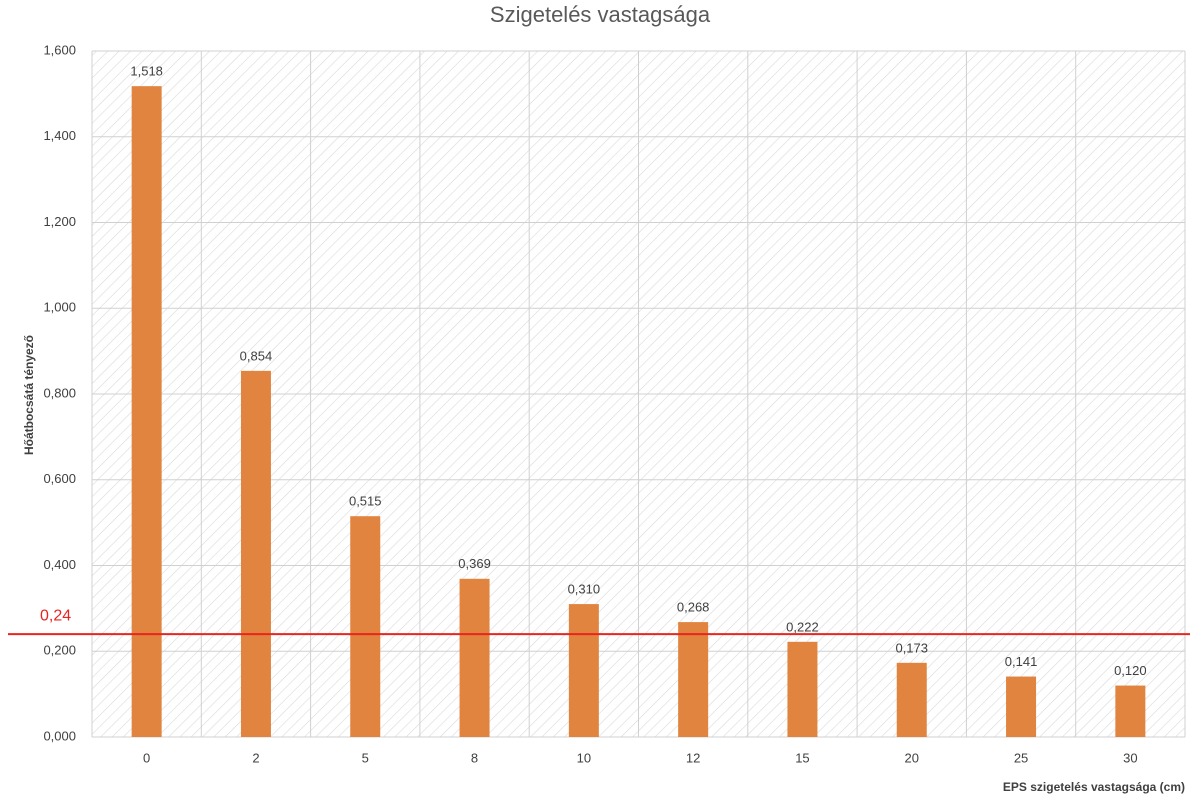  Describe the element at coordinates (474, 563) in the screenshot. I see `data-label: 0,369` at that location.